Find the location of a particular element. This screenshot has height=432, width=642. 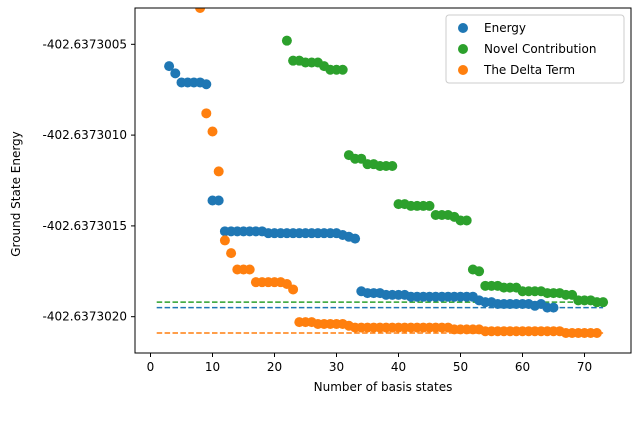

legend-label: Energy is located at coordinates (505, 28).